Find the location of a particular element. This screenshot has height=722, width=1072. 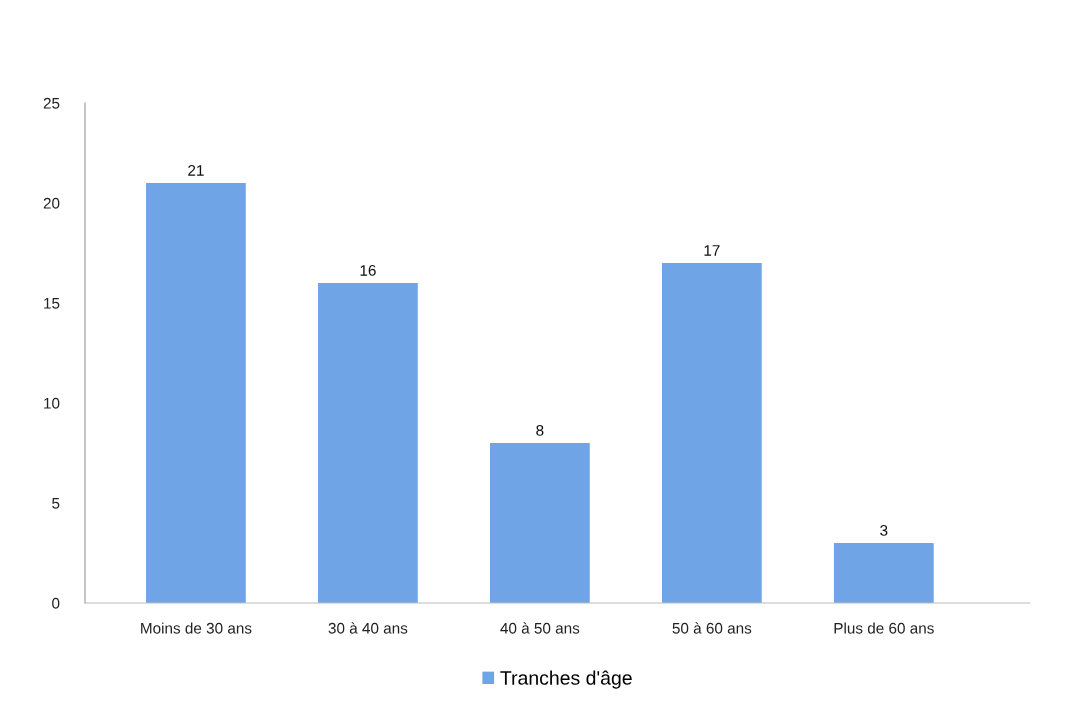

x-tick-label: Plus de 60 ans is located at coordinates (884, 628).